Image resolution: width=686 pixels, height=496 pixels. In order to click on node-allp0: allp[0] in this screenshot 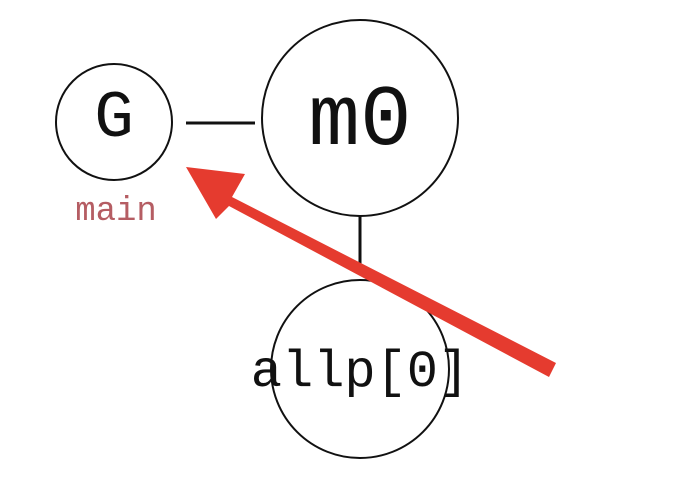, I will do `click(360, 369)`.